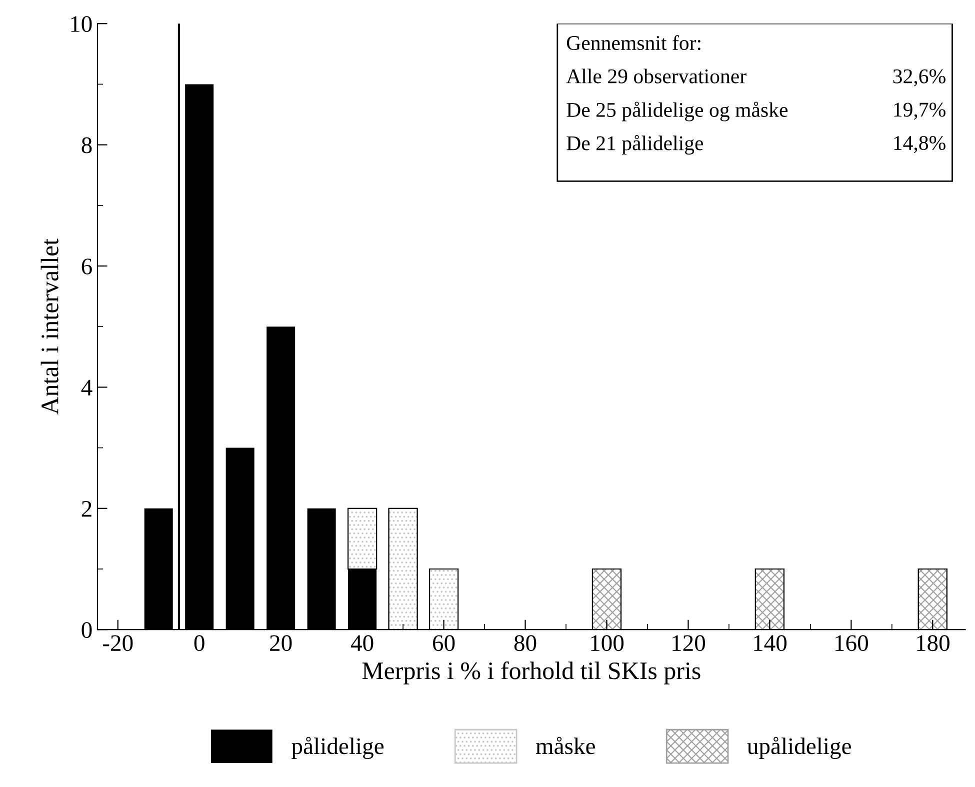 The width and height of the screenshot is (975, 787). What do you see at coordinates (770, 643) in the screenshot?
I see `x-tick-label: 140` at bounding box center [770, 643].